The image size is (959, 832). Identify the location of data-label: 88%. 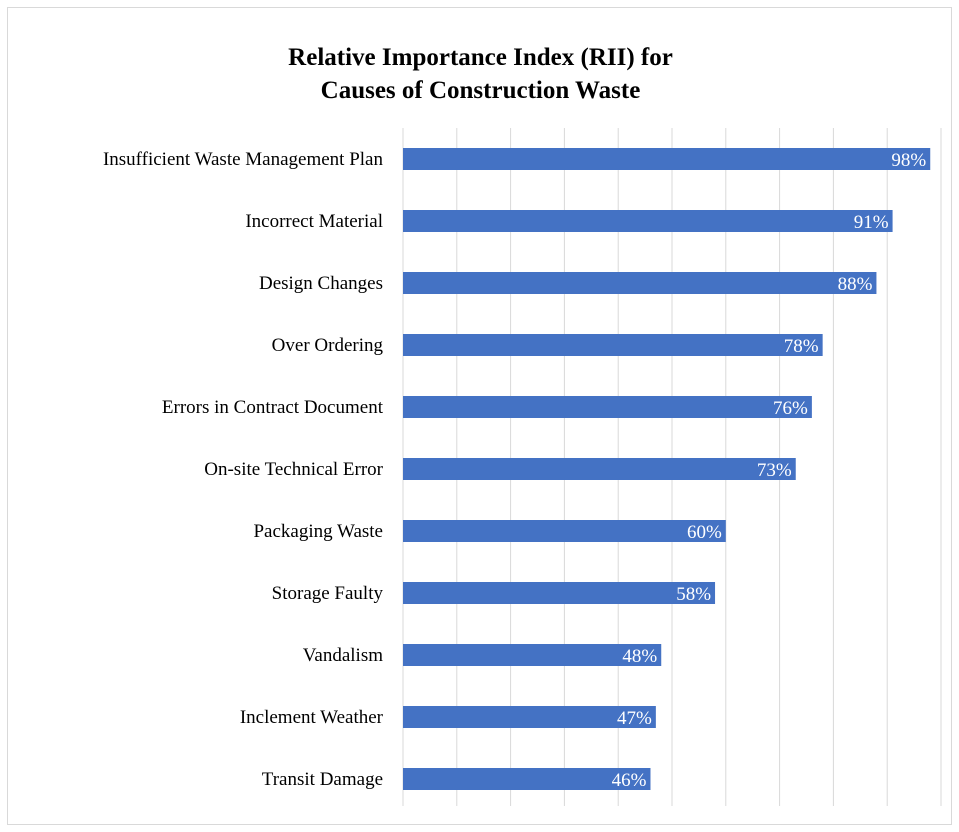
(855, 284).